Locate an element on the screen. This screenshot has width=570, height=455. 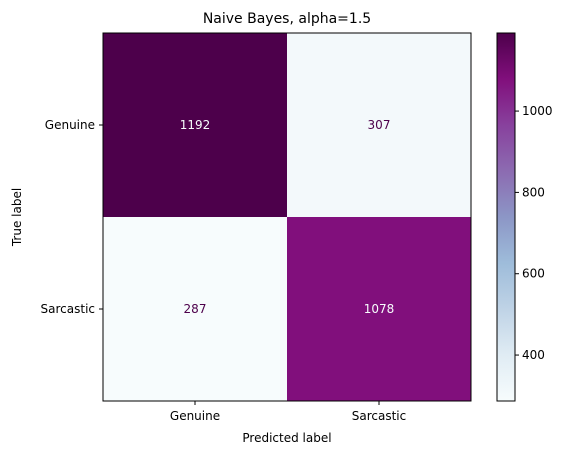
y-tick-label: Genuine is located at coordinates (70, 125).